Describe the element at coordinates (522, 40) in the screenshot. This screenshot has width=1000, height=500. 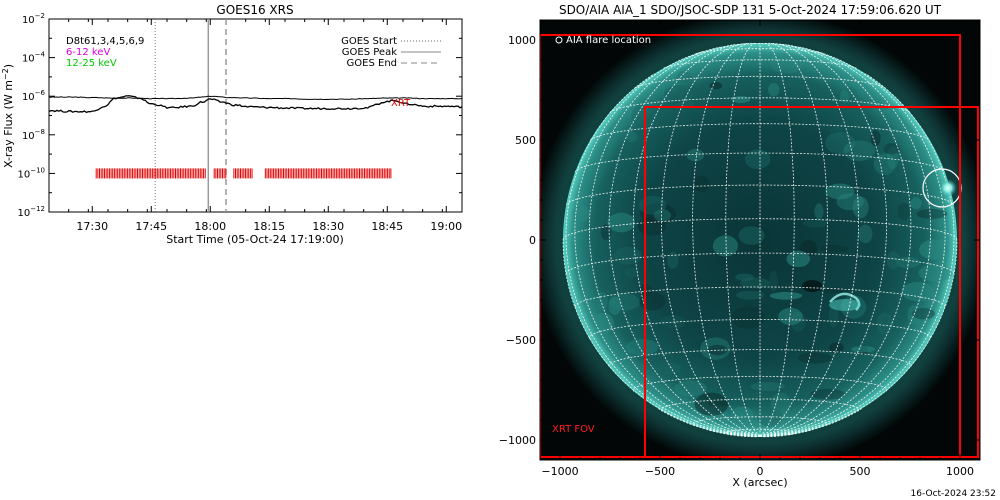
I see `aia-y-tick-label: 1000` at that location.